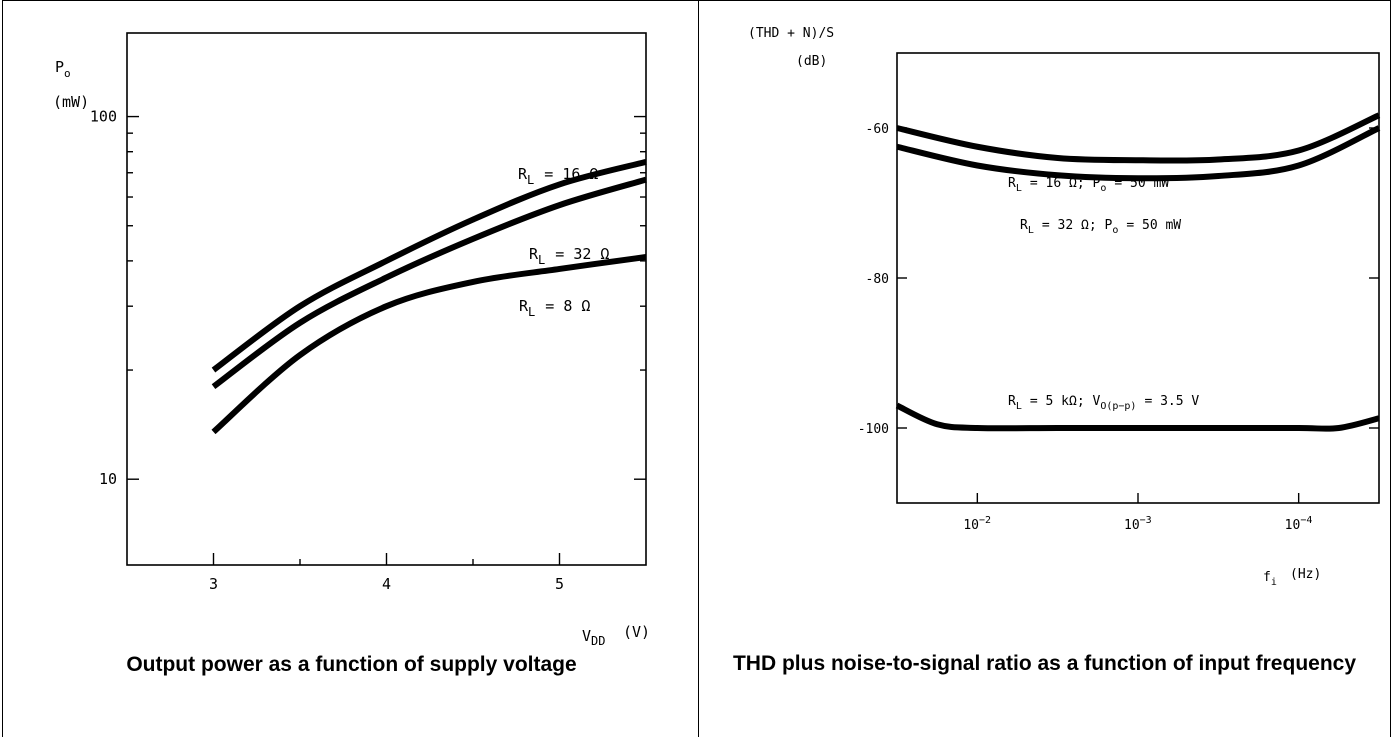  I want to click on series-label-8-ohm: RL = 8 Ω, so click(554, 308).